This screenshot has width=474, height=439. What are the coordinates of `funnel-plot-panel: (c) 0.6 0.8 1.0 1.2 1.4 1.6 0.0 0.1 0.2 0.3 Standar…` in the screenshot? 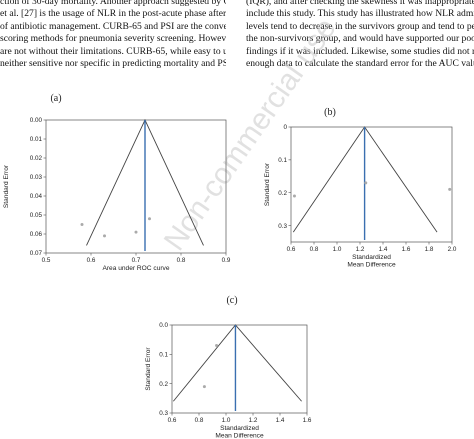 It's located at (228, 367).